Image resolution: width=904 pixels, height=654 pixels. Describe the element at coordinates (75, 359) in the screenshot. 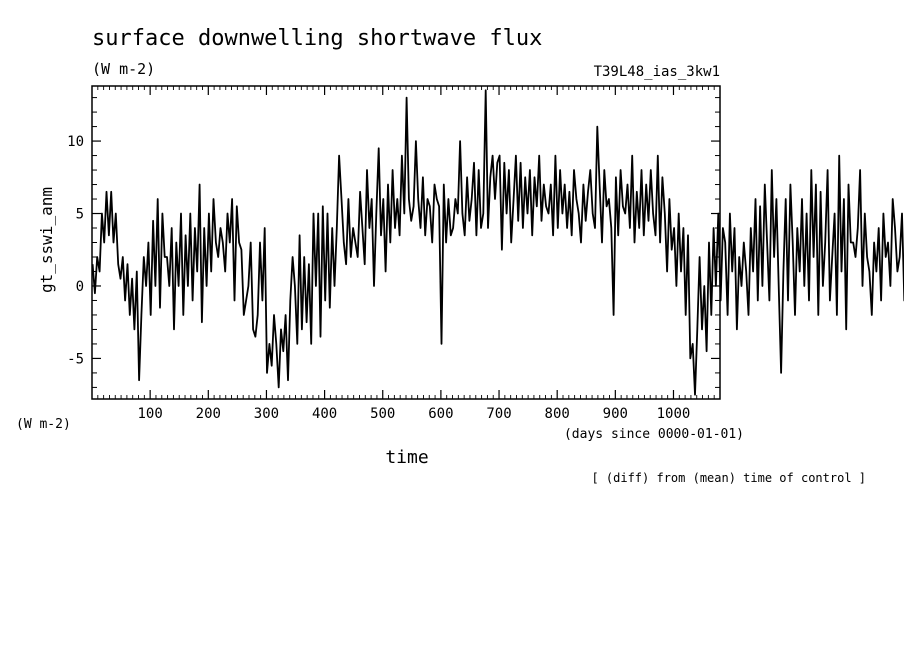

I see `y-tick-label: -5` at that location.